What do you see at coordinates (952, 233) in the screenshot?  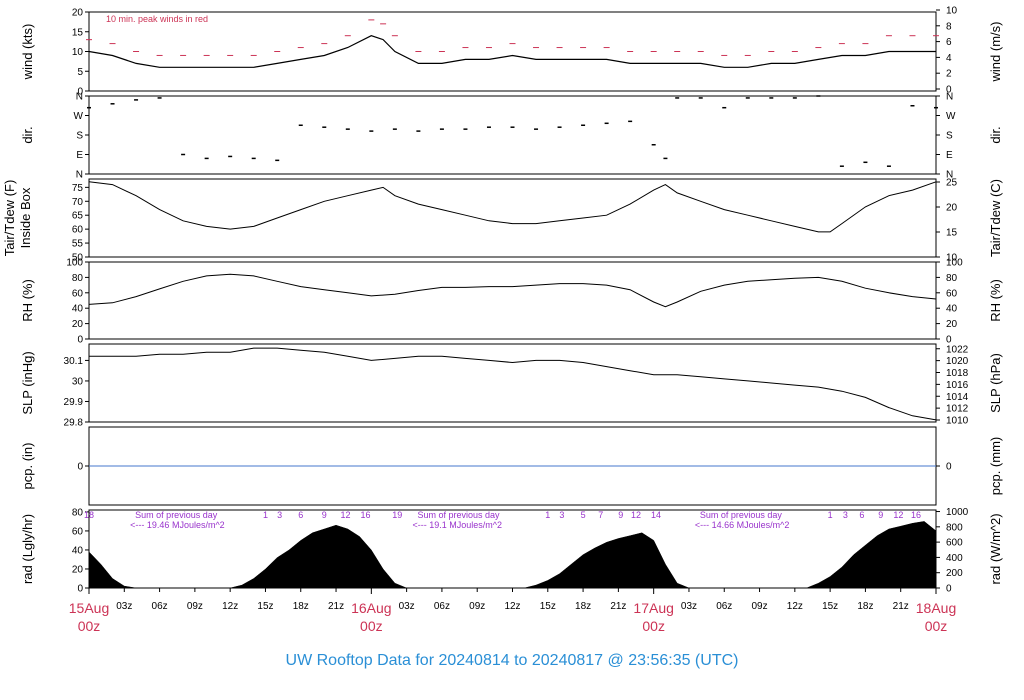 I see `ytick-right-label: 15` at bounding box center [952, 233].